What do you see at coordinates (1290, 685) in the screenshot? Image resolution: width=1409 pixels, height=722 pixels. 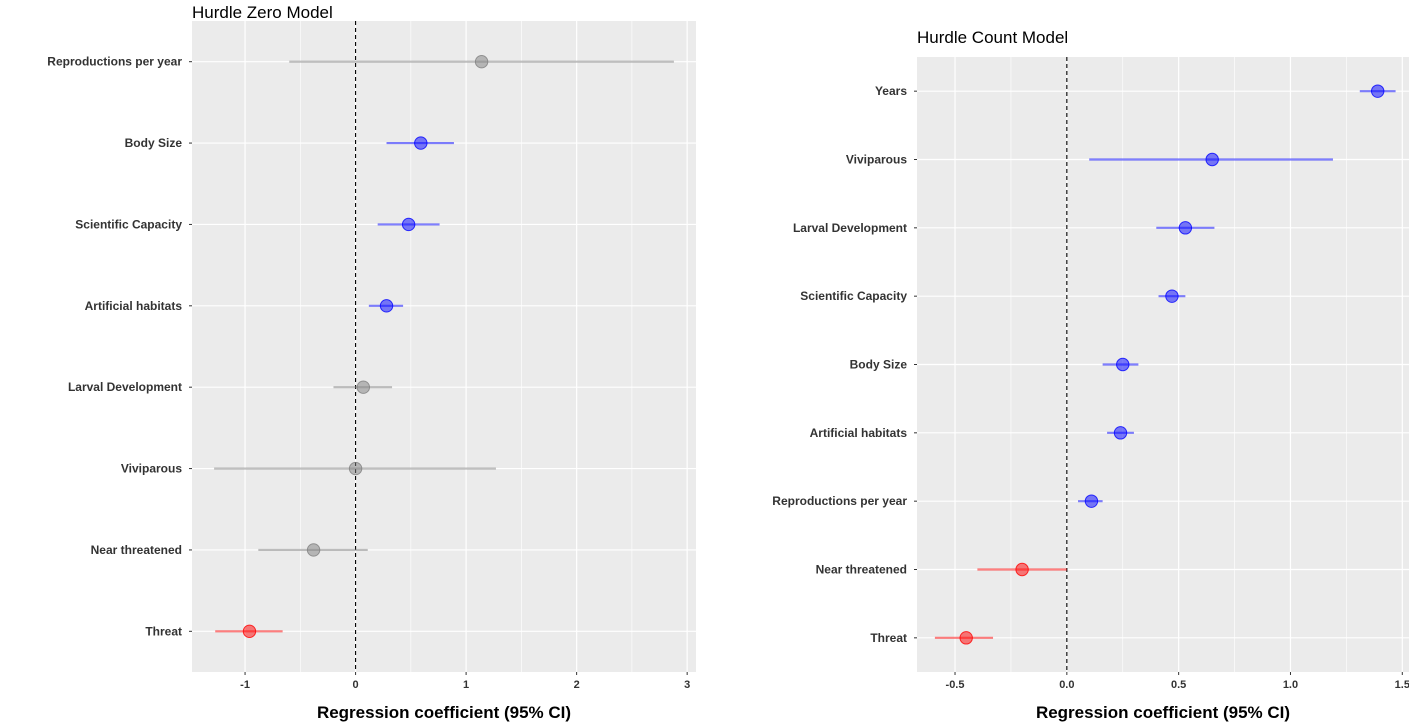 I see `x-tick-label: 1.0` at bounding box center [1290, 685].